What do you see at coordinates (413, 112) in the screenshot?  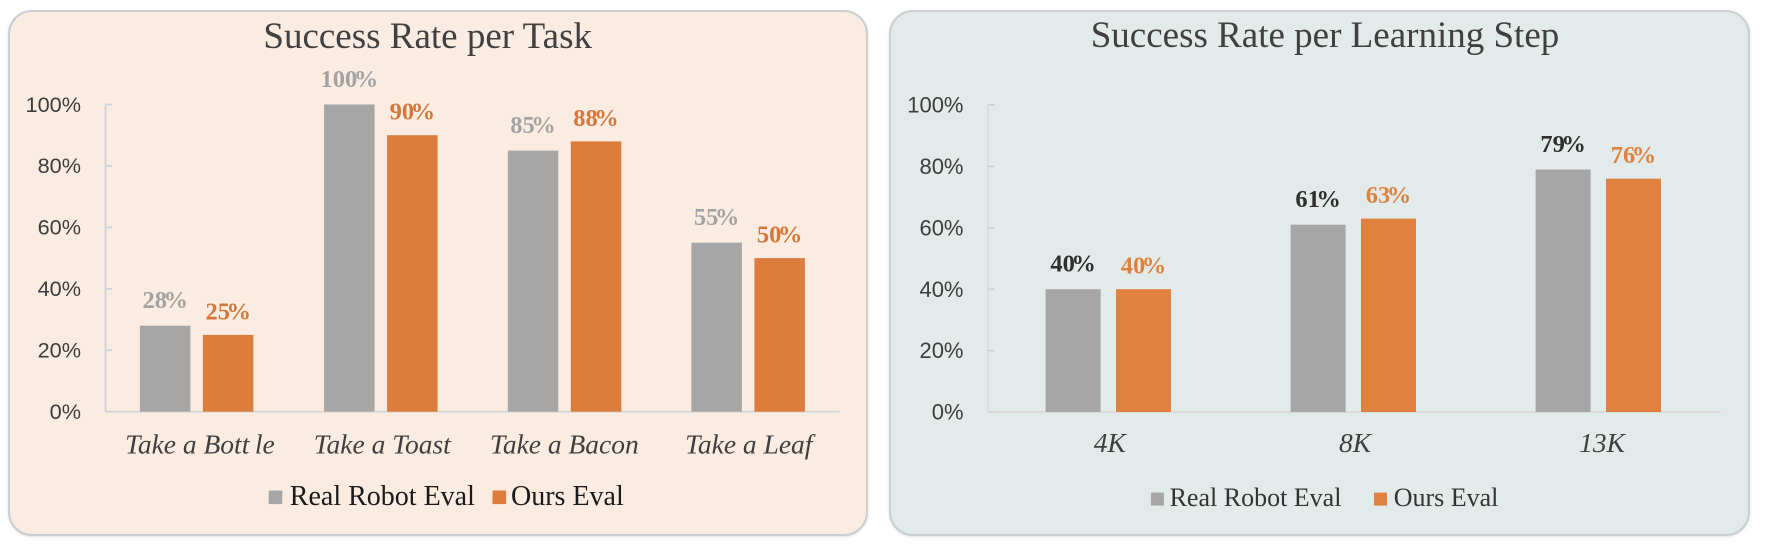 I see `svg-text: 90%` at bounding box center [413, 112].